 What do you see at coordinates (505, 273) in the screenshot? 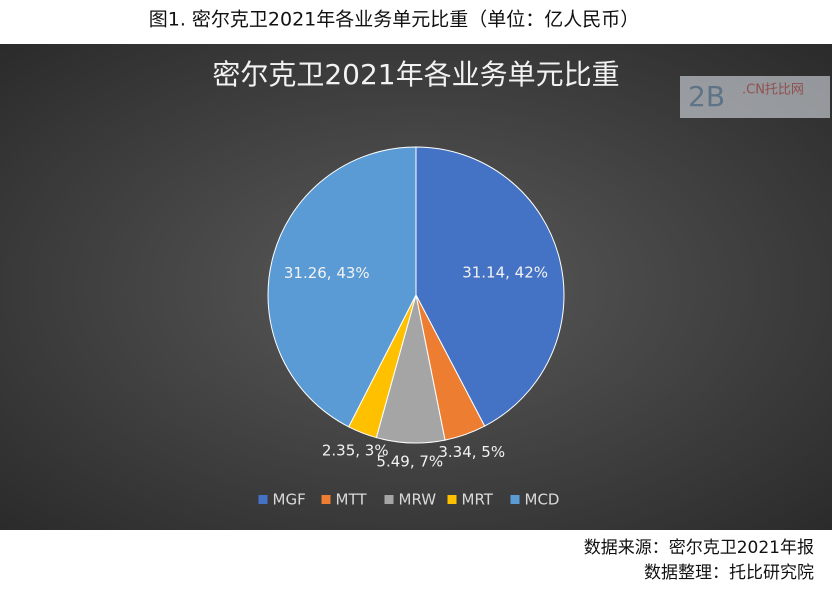
I see `data-label: 31.14, 42%` at bounding box center [505, 273].